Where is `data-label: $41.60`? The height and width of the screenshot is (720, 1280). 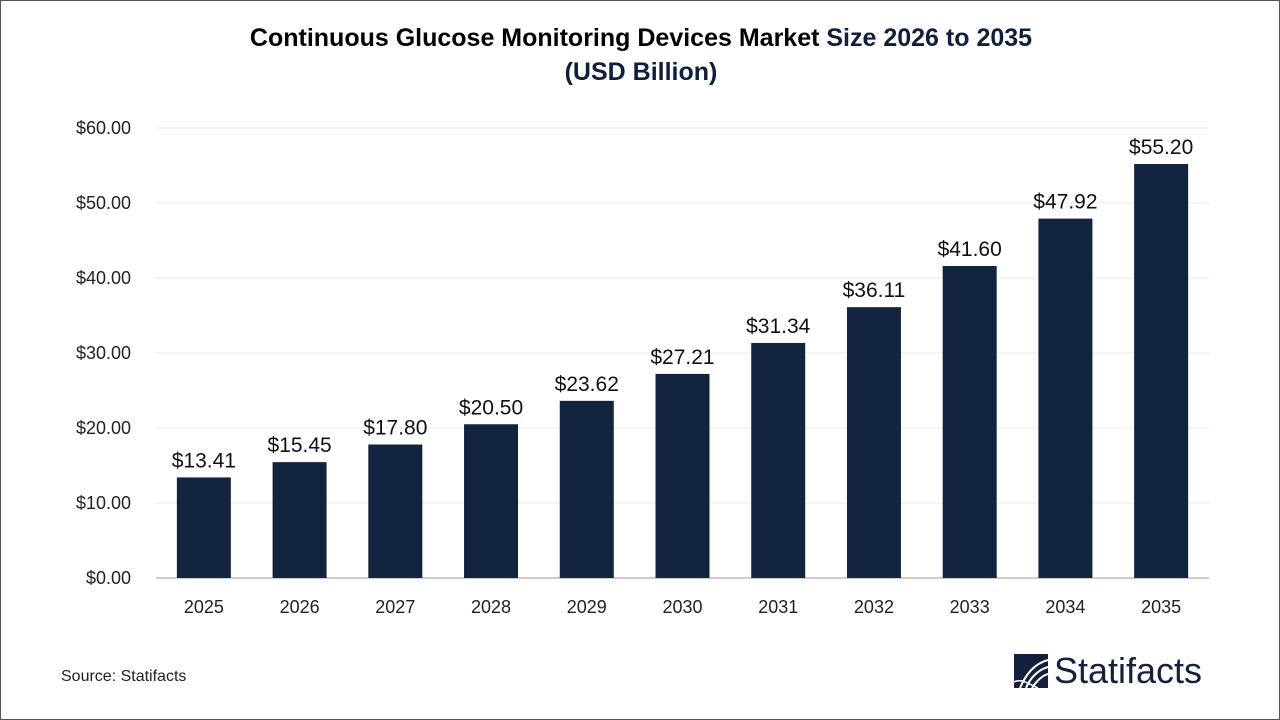
data-label: $41.60 is located at coordinates (970, 249).